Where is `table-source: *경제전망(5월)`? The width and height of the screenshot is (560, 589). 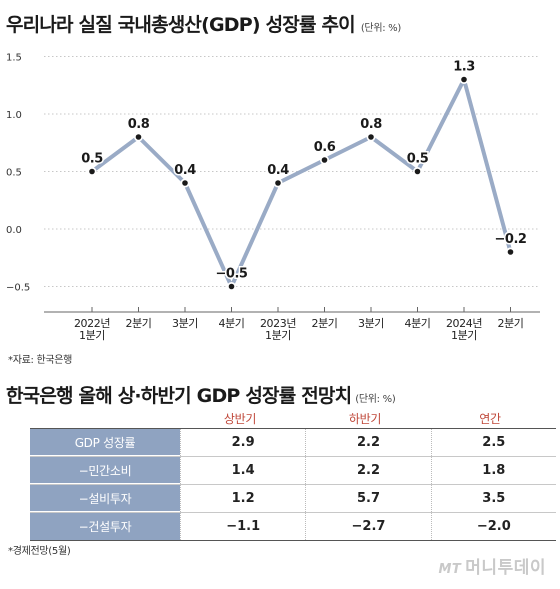
table-source: *경제전망(5월) is located at coordinates (39, 551).